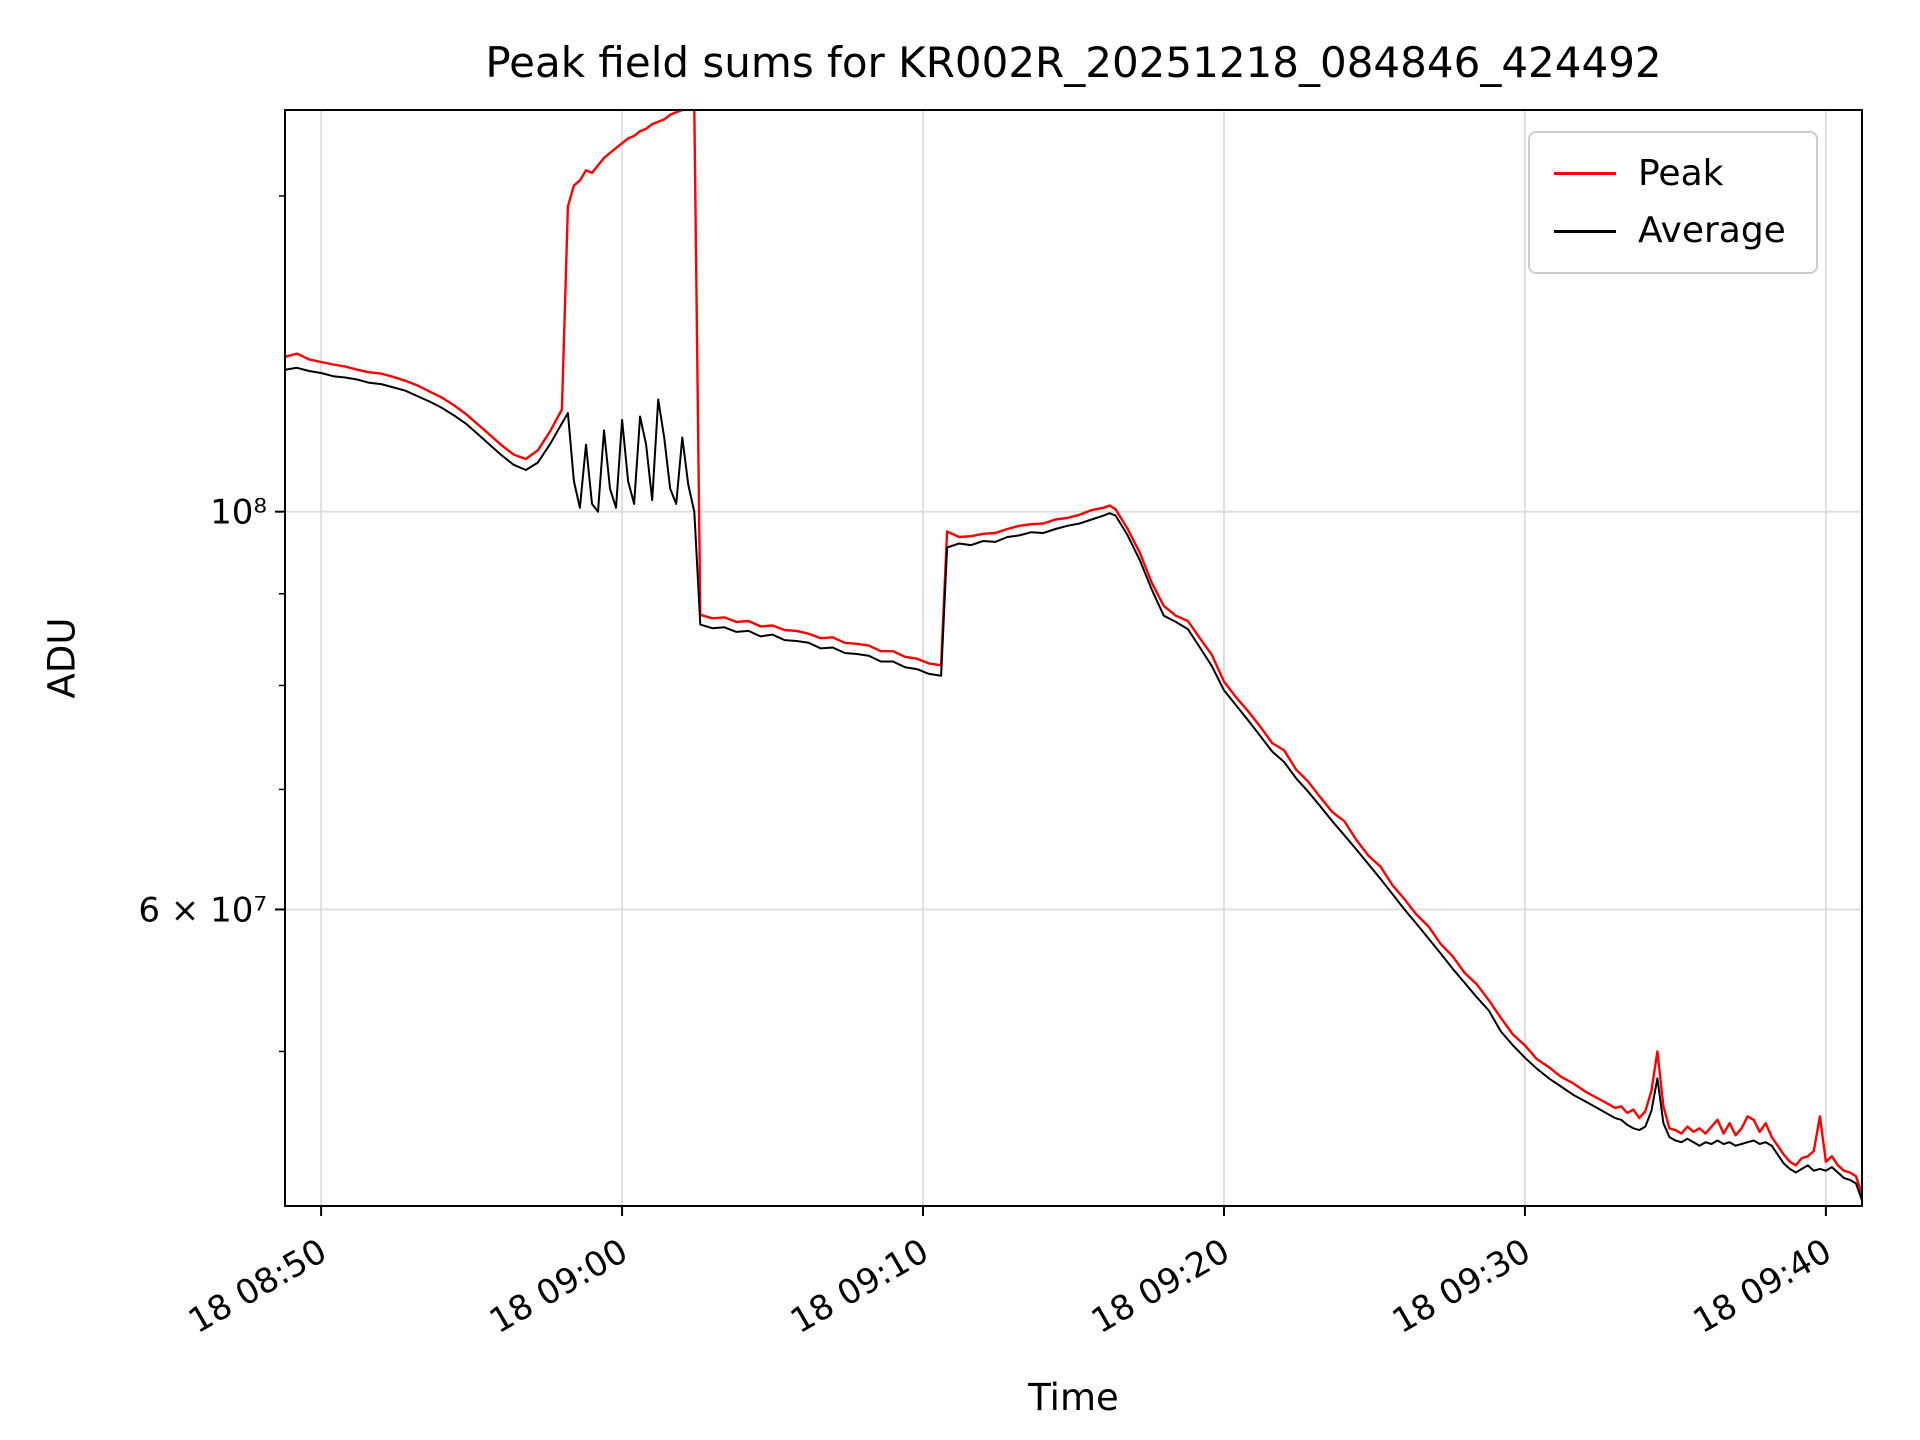 This screenshot has height=1440, width=1920. I want to click on legend: Peak Average, so click(1673, 202).